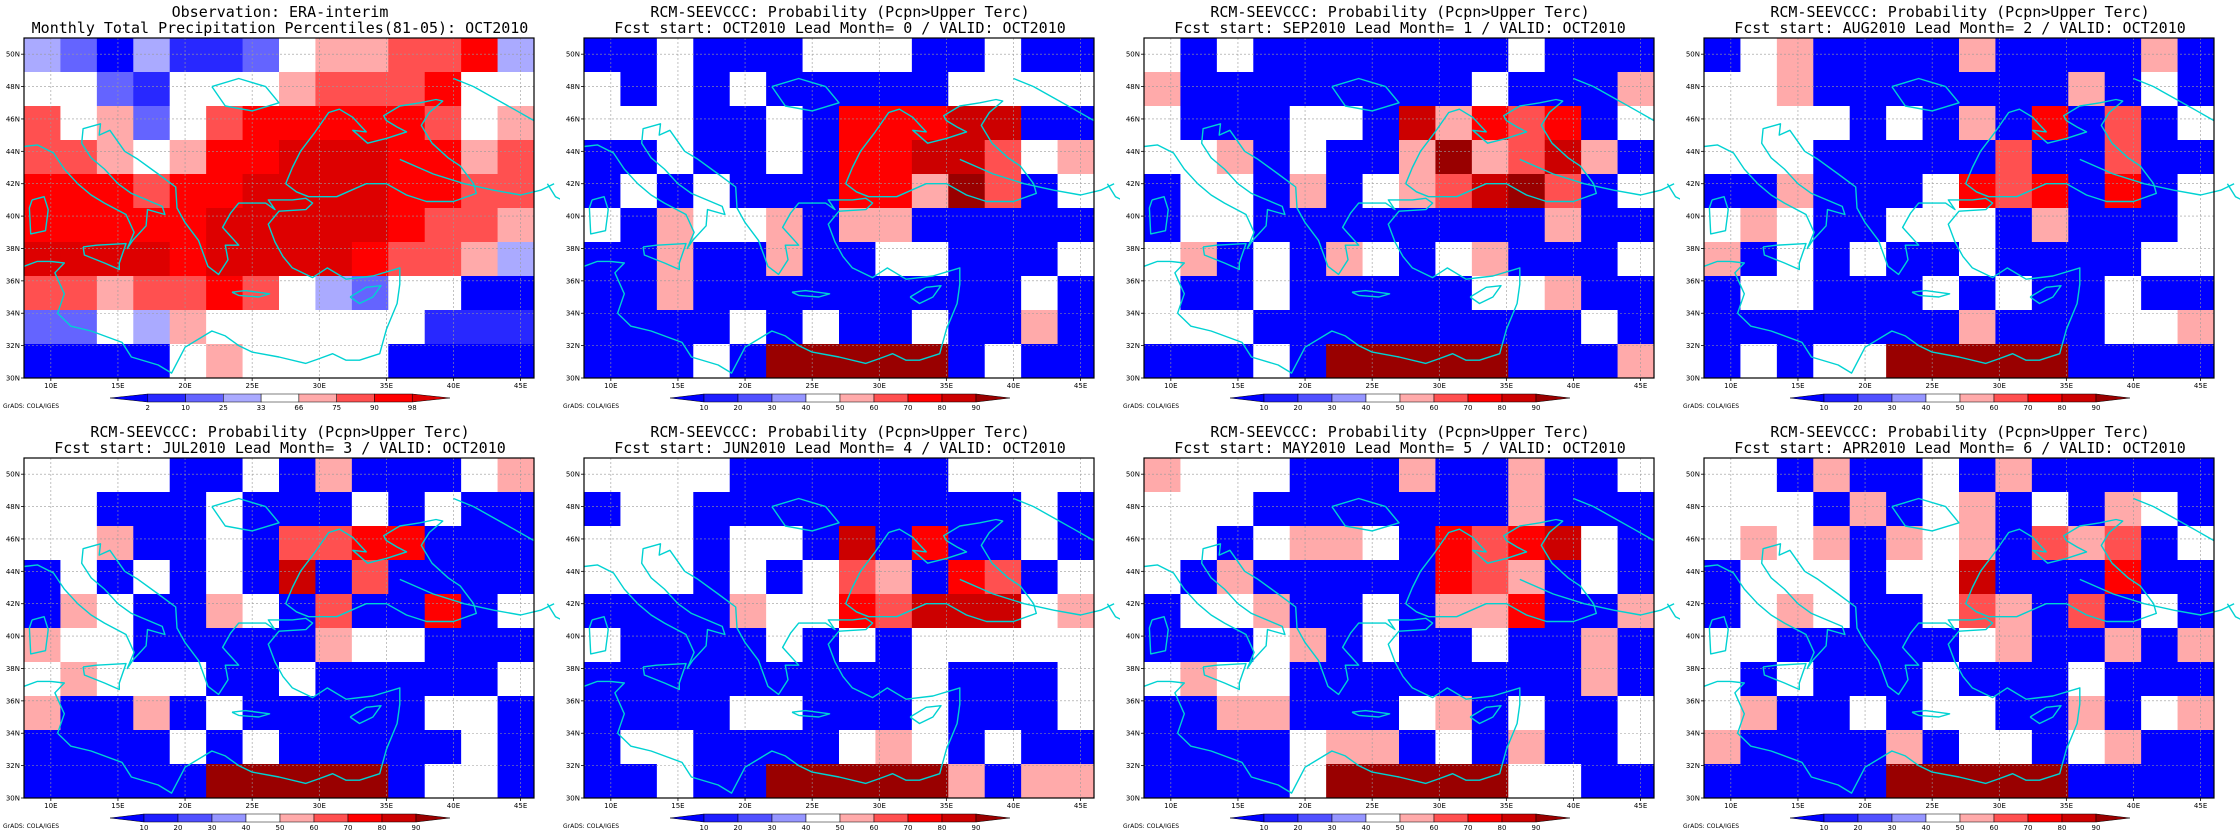 This screenshot has width=2240, height=840. Describe the element at coordinates (223, 408) in the screenshot. I see `colorbar-label: 25` at that location.